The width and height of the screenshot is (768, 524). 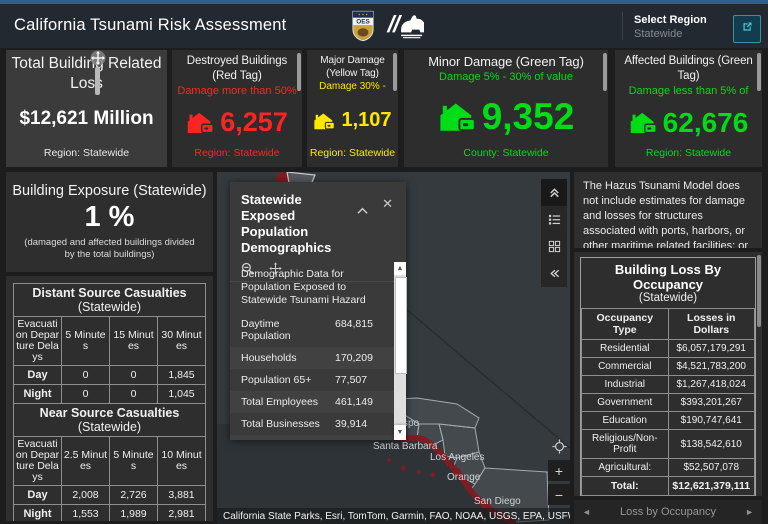 I want to click on cell: 2,008, so click(x=85, y=495).